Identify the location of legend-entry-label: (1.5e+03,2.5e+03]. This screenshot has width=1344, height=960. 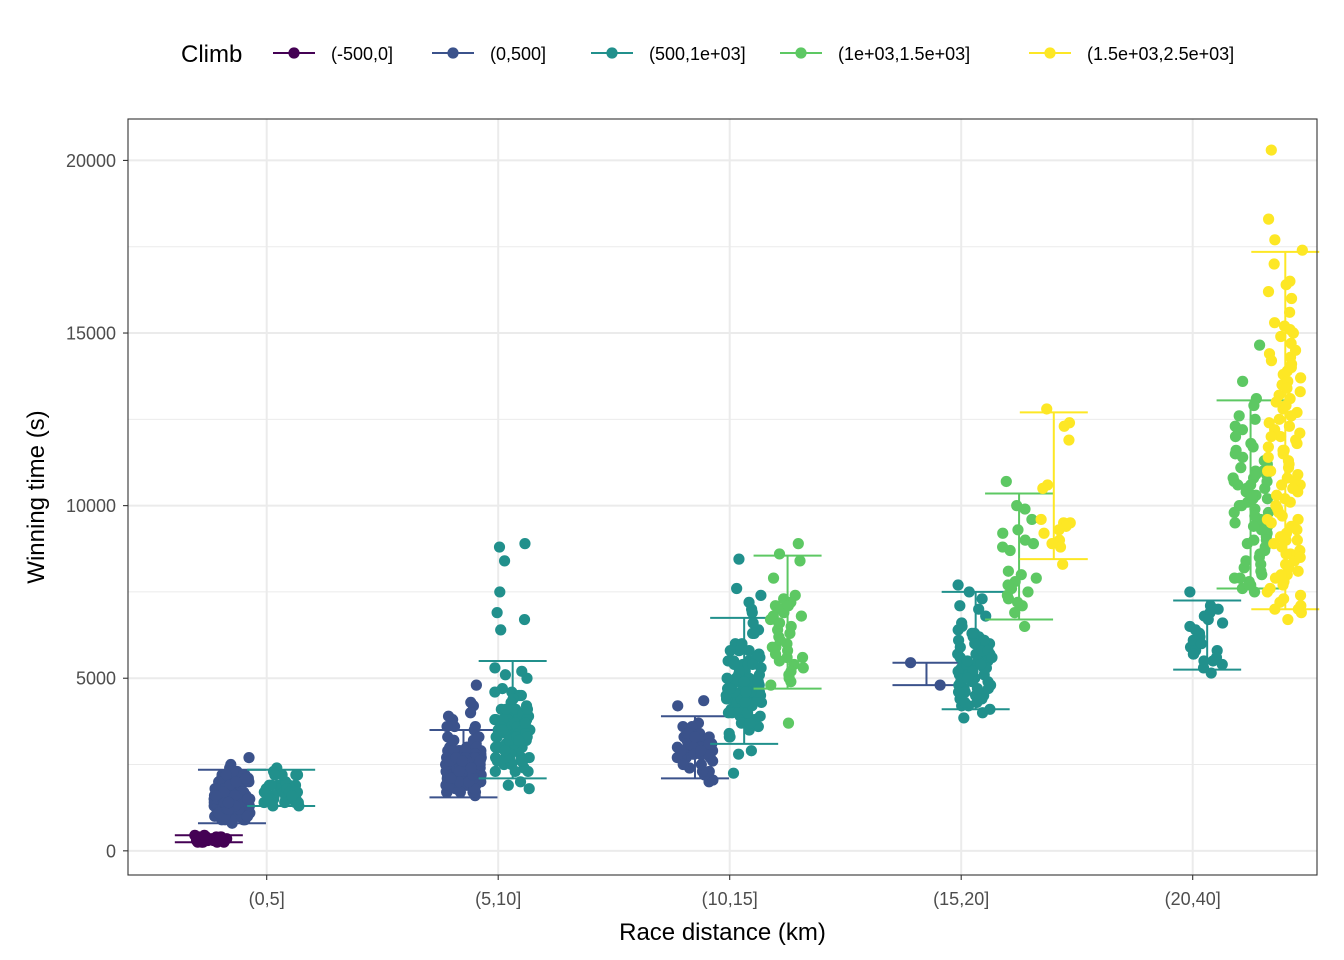
(1160, 54).